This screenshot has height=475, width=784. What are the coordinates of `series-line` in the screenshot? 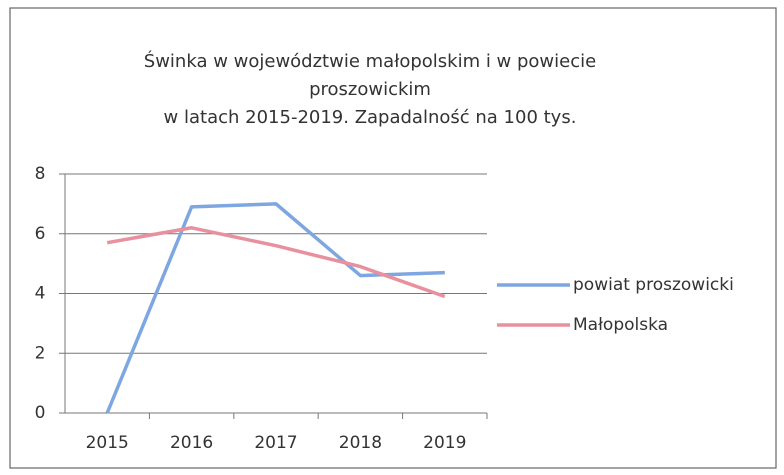 It's located at (276, 262).